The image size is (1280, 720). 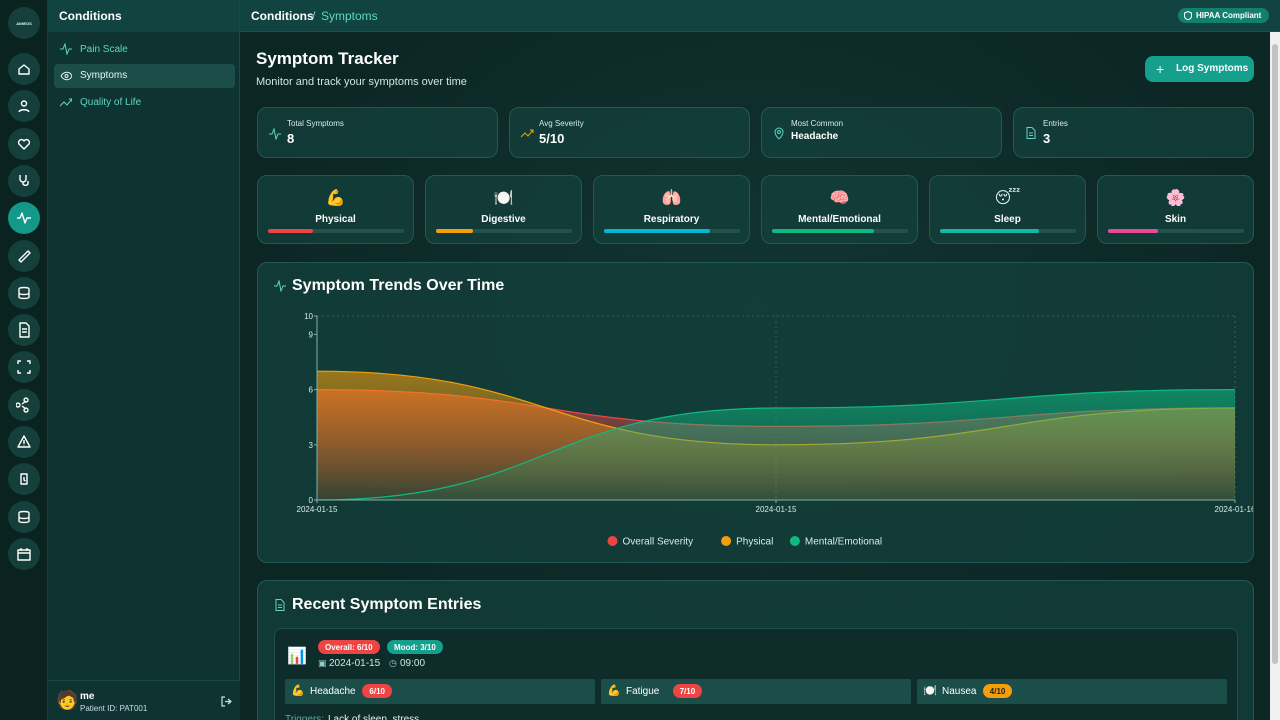 What do you see at coordinates (503, 209) in the screenshot?
I see `category-card: 🍽️ Digestive` at bounding box center [503, 209].